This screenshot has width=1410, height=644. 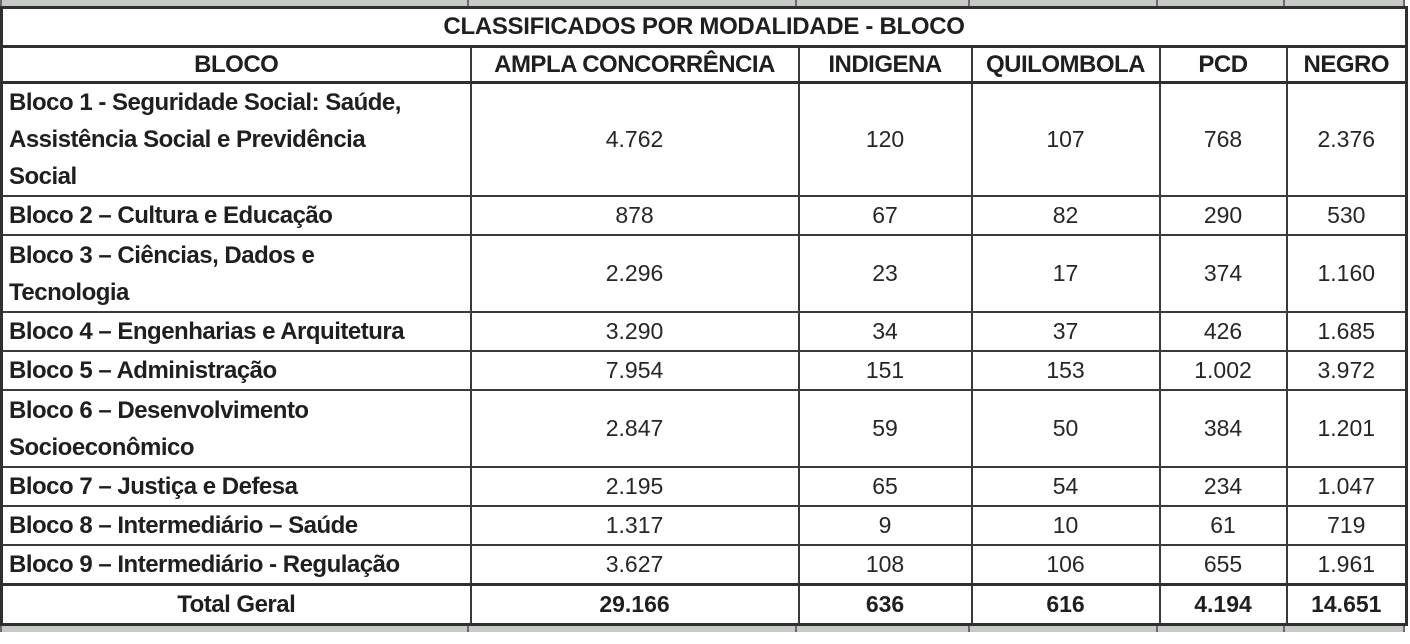 What do you see at coordinates (1223, 486) in the screenshot?
I see `cell-value: 234` at bounding box center [1223, 486].